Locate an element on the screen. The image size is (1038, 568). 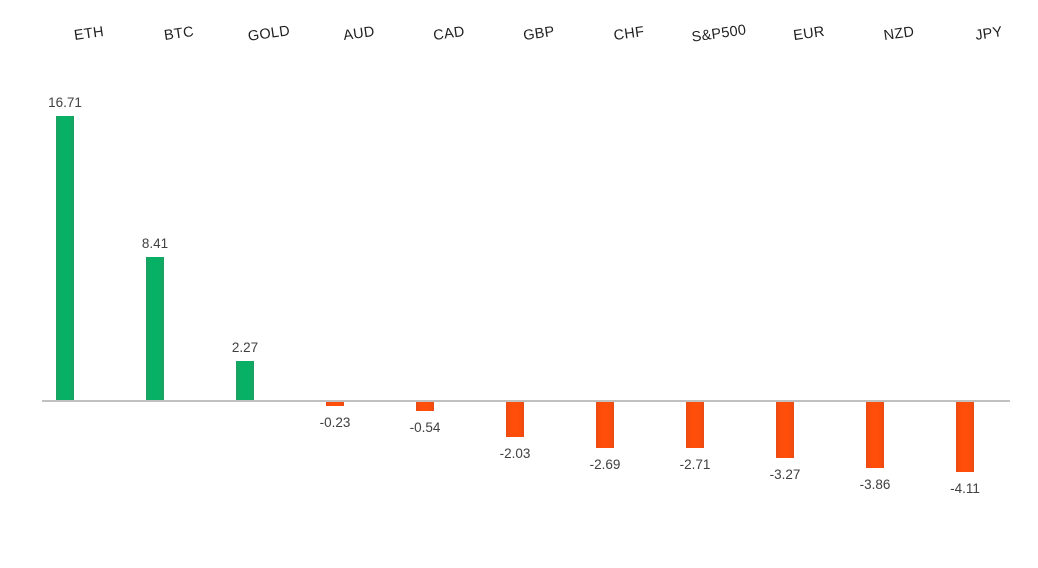
bar-jpy is located at coordinates (965, 437).